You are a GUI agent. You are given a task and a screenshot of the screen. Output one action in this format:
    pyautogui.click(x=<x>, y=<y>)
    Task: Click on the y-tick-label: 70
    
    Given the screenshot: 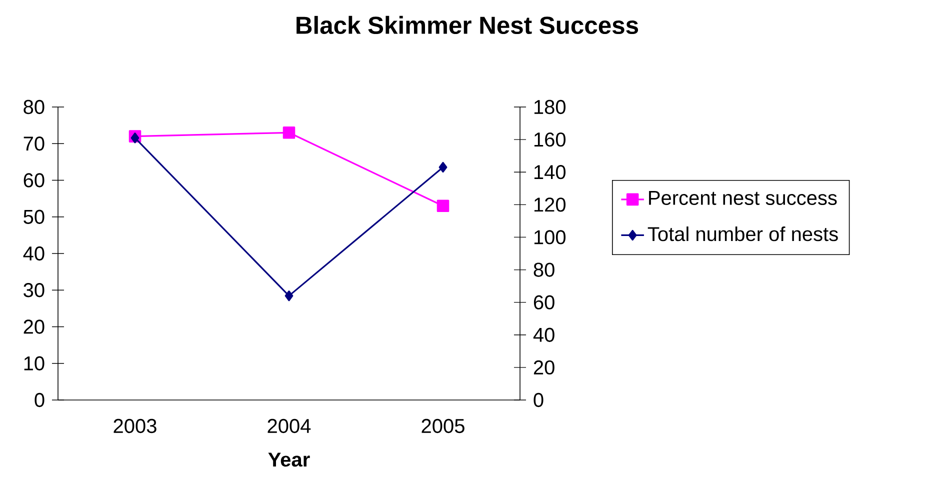 What is the action you would take?
    pyautogui.click(x=34, y=143)
    